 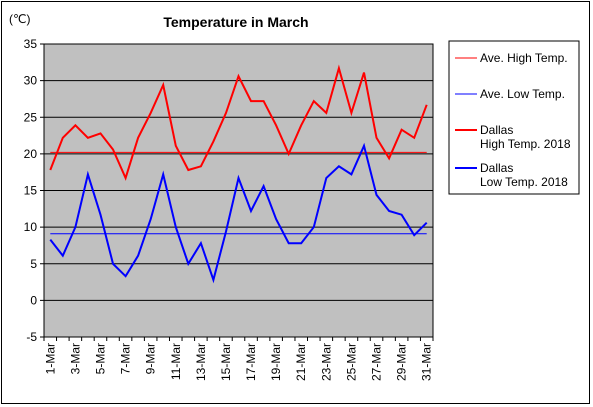 What do you see at coordinates (31, 117) in the screenshot?
I see `y-tick-label: 25` at bounding box center [31, 117].